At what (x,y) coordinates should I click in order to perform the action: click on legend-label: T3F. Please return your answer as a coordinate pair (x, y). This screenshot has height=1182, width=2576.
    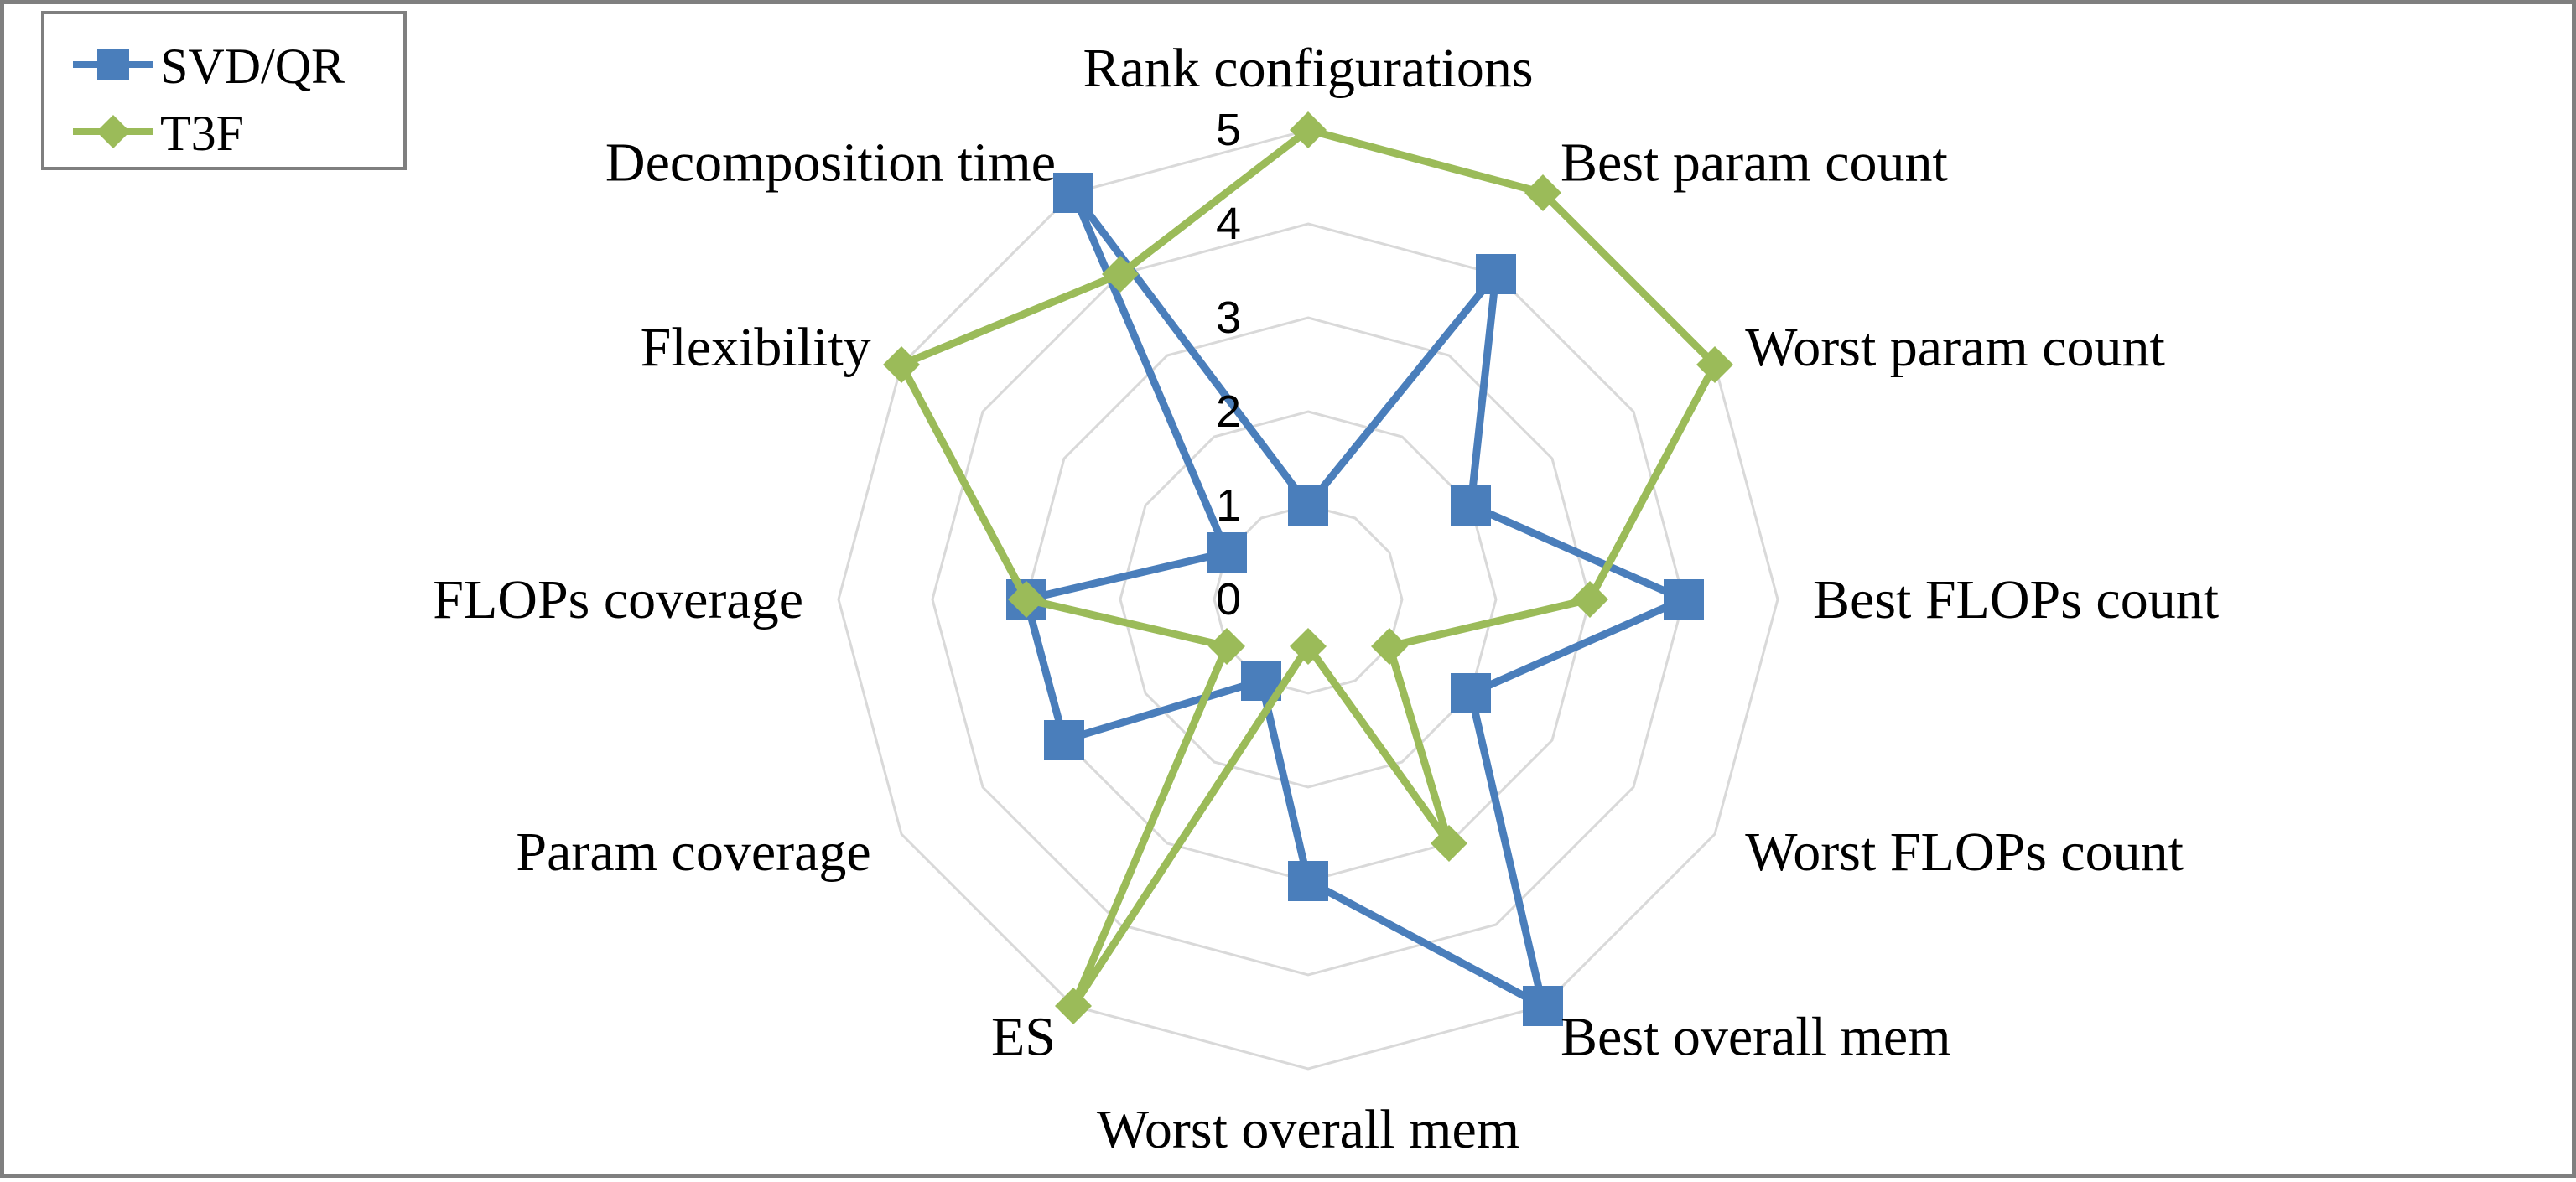
    Looking at the image, I should click on (202, 133).